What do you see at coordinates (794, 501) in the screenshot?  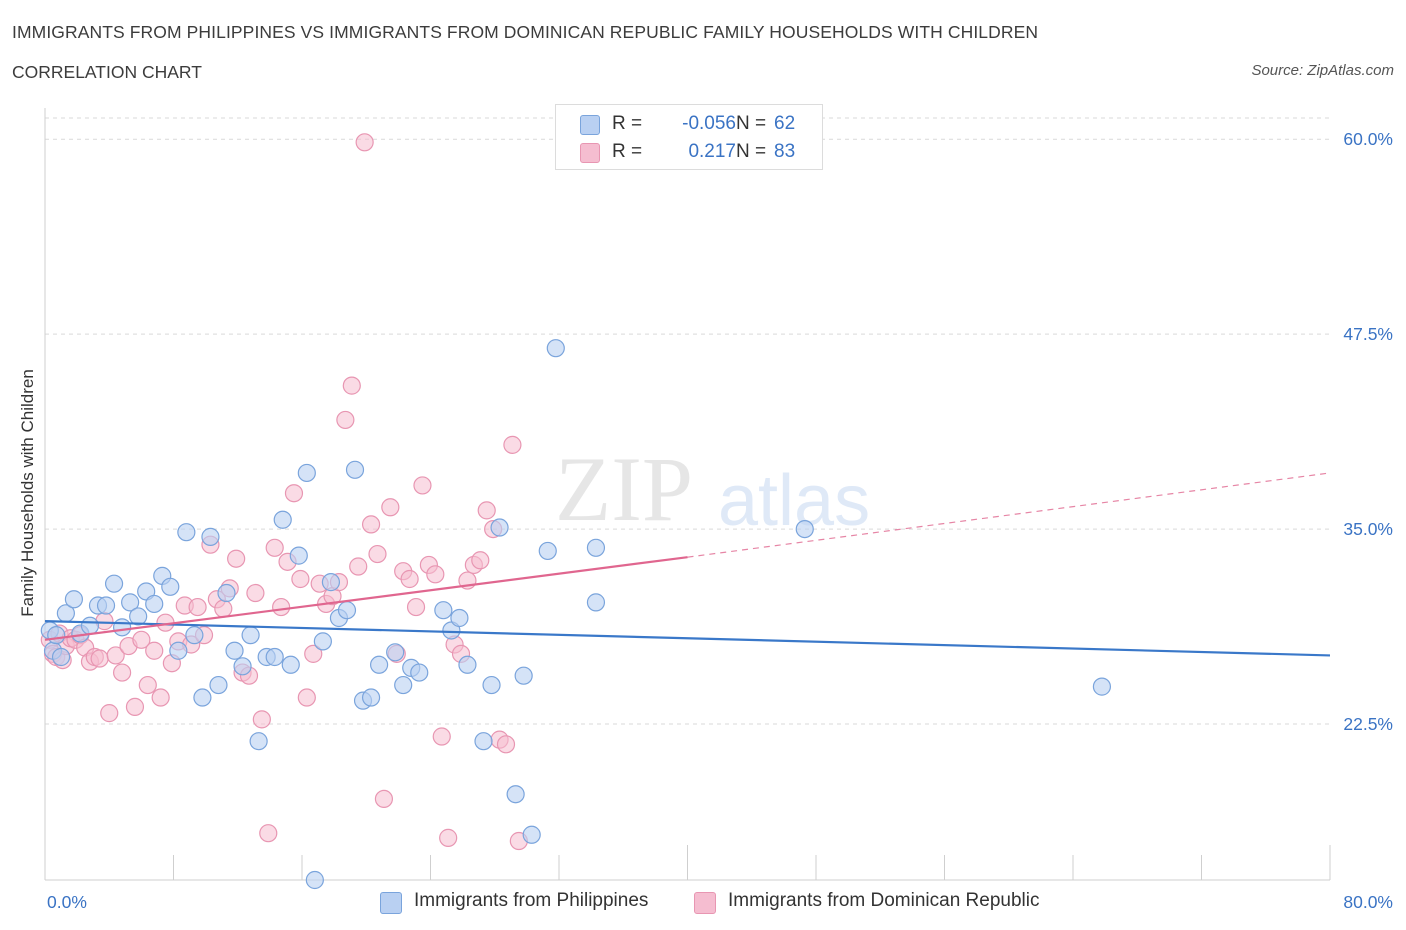 I see `watermark-atlas: atlas` at bounding box center [794, 501].